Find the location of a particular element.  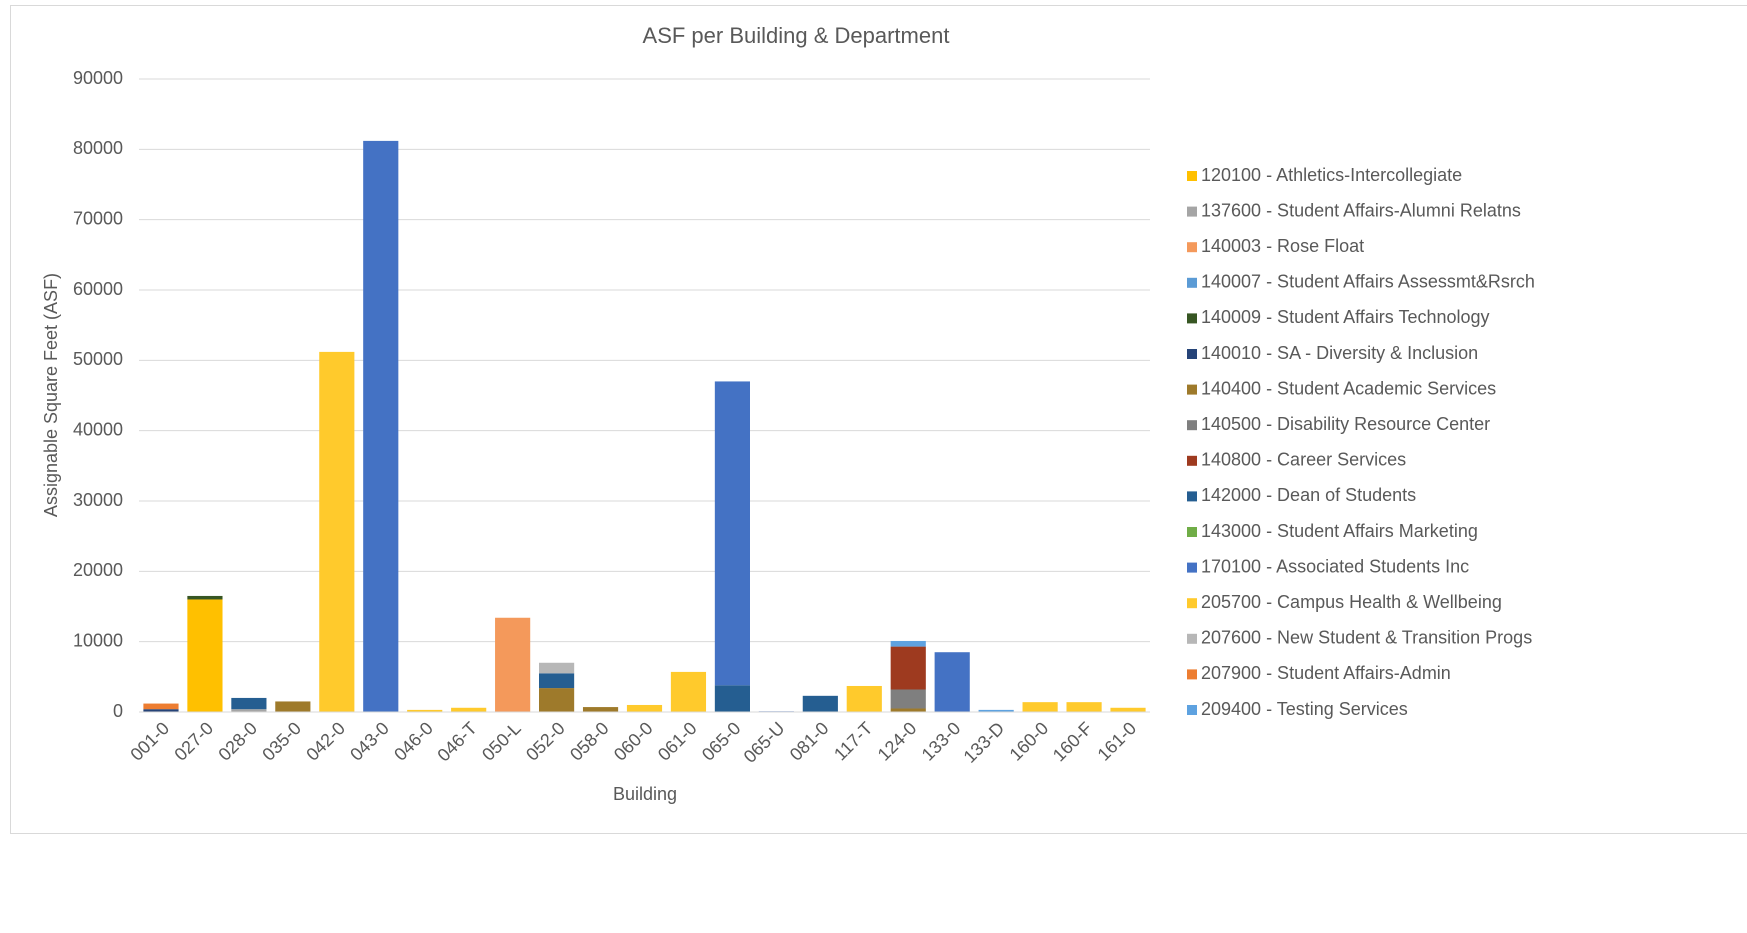

y-tick-label: 40000 is located at coordinates (98, 429).